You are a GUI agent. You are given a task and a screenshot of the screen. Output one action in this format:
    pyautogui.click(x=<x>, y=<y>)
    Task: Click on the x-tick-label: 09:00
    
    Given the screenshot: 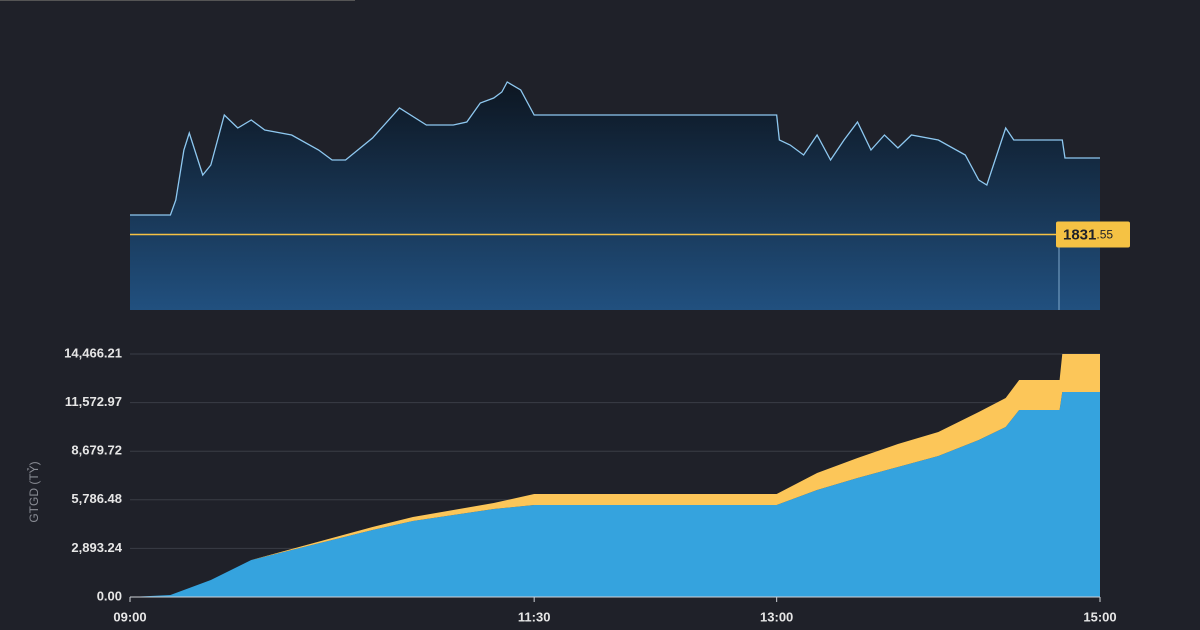 What is the action you would take?
    pyautogui.click(x=129, y=616)
    